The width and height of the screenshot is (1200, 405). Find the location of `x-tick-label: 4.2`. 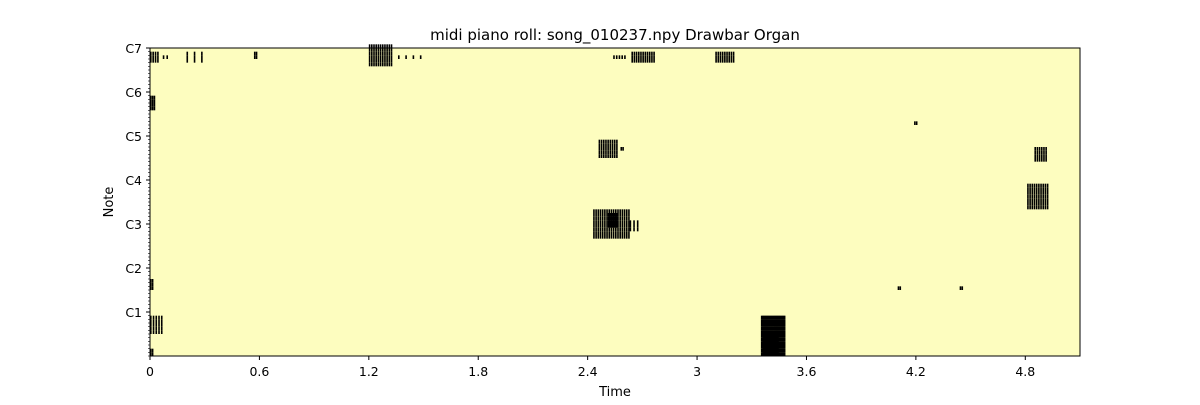

x-tick-label: 4.2 is located at coordinates (916, 371).